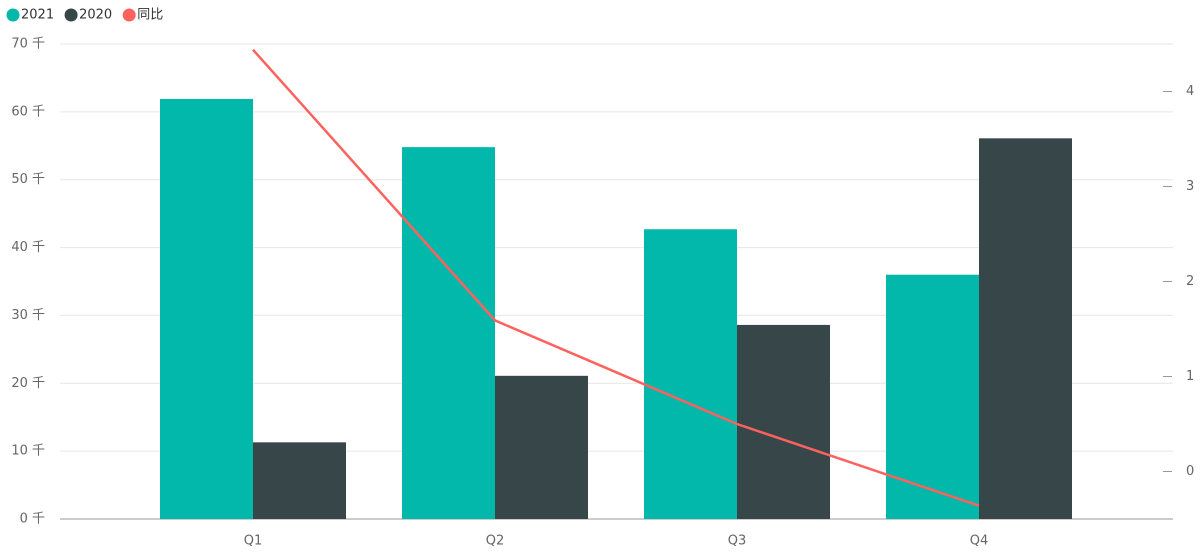  What do you see at coordinates (32, 519) in the screenshot?
I see `y-tick-label: 0 千` at bounding box center [32, 519].